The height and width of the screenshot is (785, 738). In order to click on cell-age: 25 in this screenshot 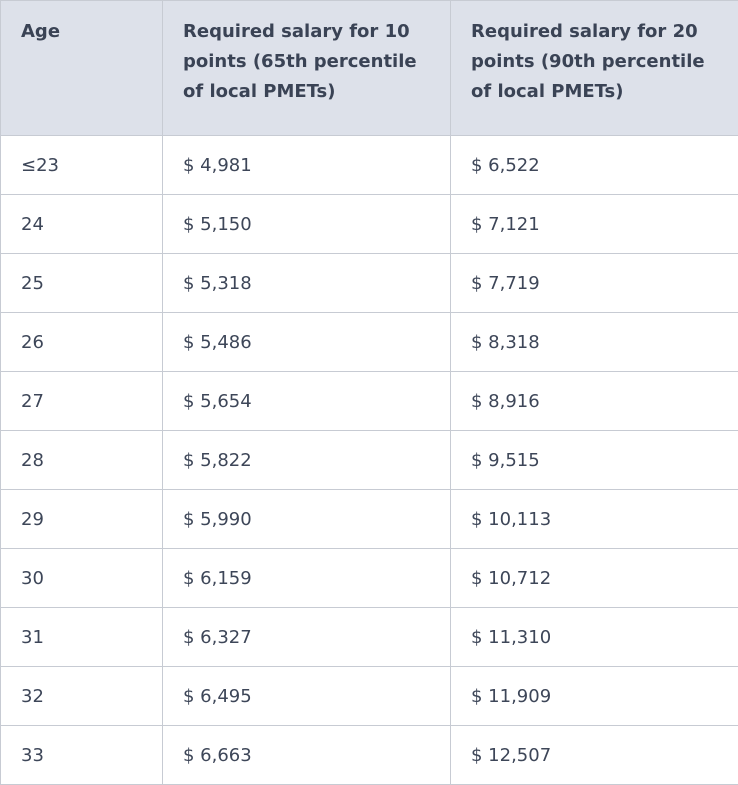, I will do `click(82, 283)`.